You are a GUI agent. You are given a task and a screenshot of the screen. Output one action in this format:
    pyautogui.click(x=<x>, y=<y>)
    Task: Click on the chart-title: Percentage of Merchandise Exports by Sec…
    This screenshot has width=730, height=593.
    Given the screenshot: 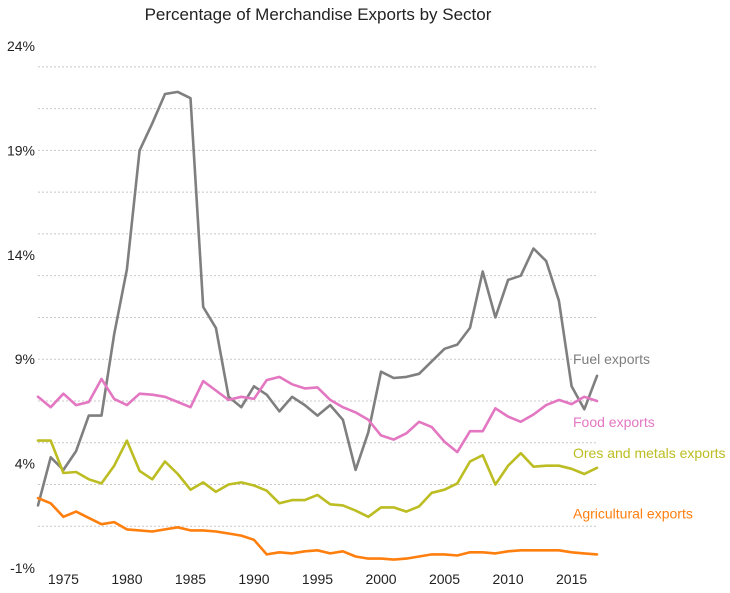 What is the action you would take?
    pyautogui.click(x=318, y=14)
    